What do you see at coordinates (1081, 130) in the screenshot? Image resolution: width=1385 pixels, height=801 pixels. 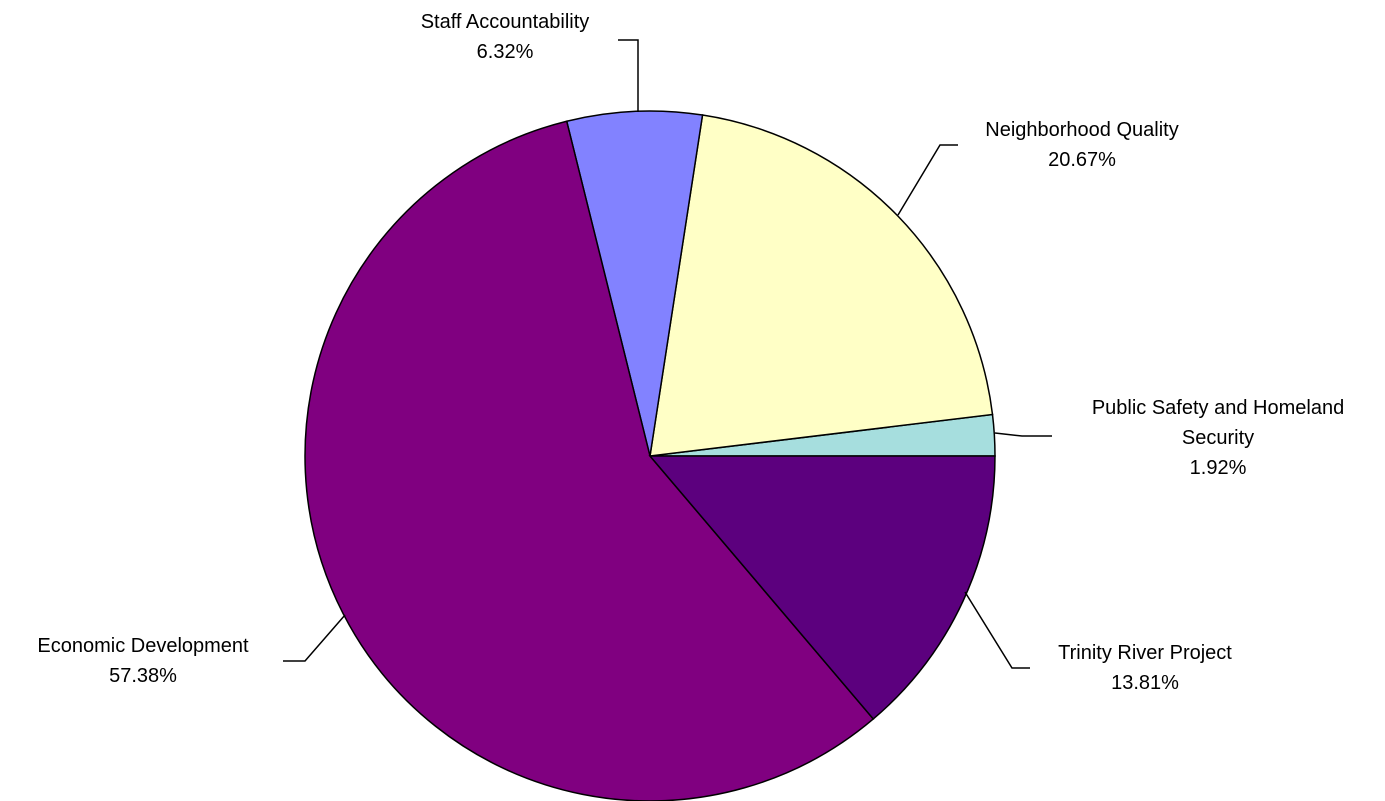 I see `slice-category-neighborhood-quality: Neighborhood Quality` at bounding box center [1081, 130].